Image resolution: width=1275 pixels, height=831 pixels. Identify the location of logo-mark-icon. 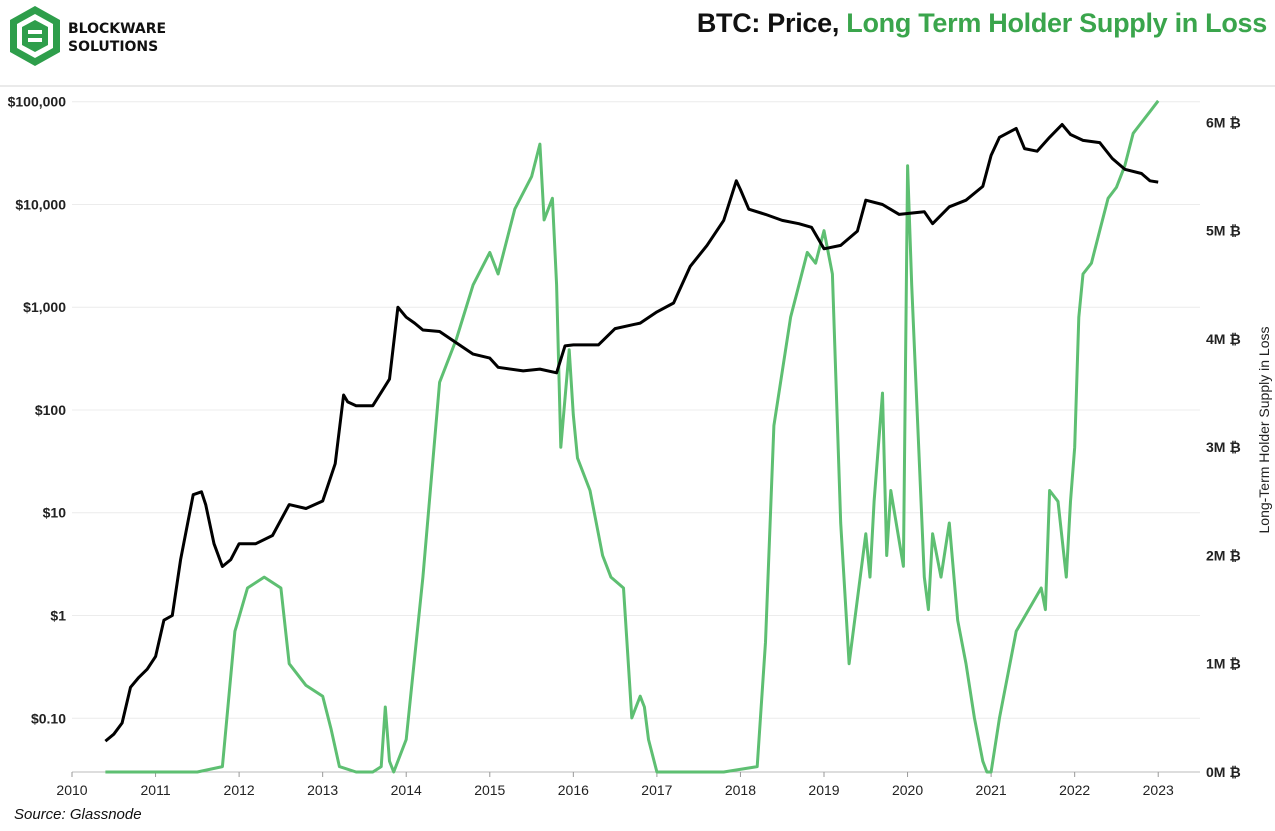
(35, 36).